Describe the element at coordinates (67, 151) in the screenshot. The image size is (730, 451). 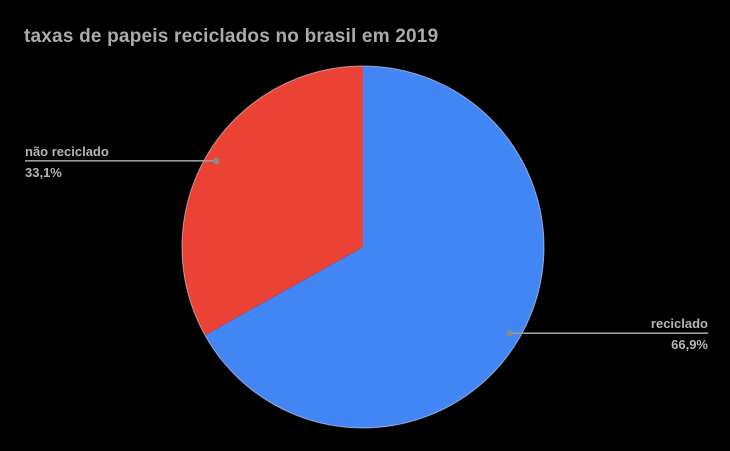
I see `slice-label-name: não reciclado` at that location.